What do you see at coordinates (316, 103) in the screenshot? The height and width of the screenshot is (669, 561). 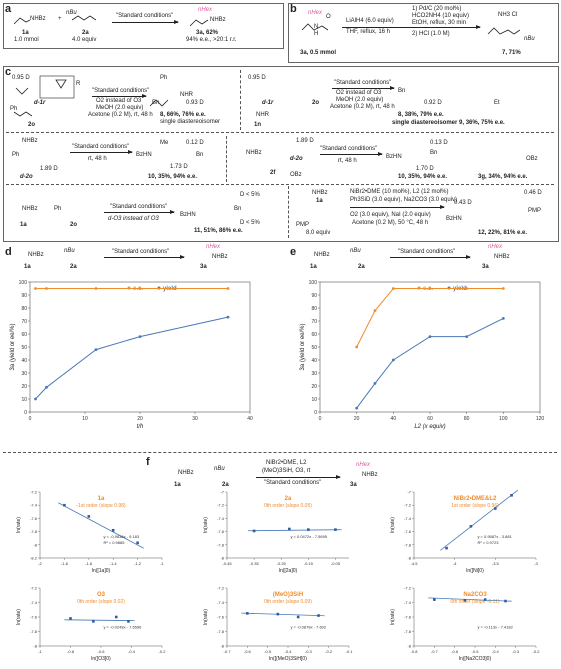 I see `c2-2o: 2o` at bounding box center [316, 103].